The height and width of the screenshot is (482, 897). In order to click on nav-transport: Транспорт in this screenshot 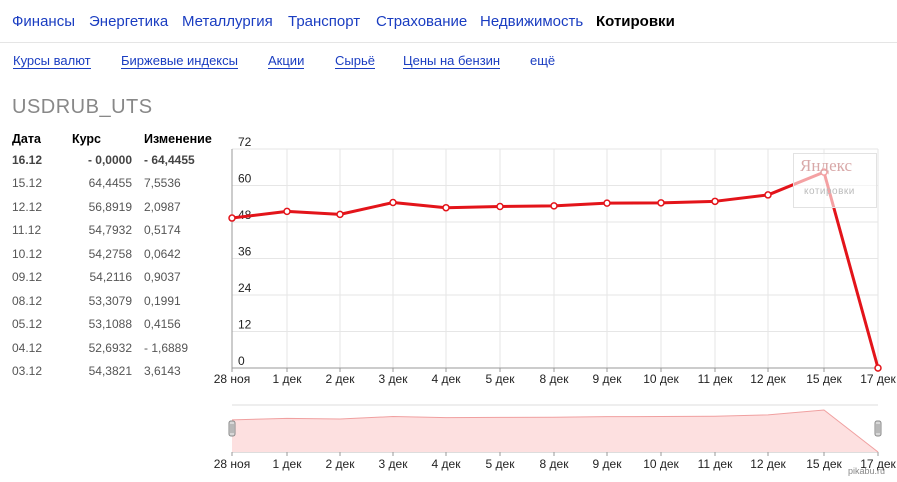, I will do `click(324, 21)`.